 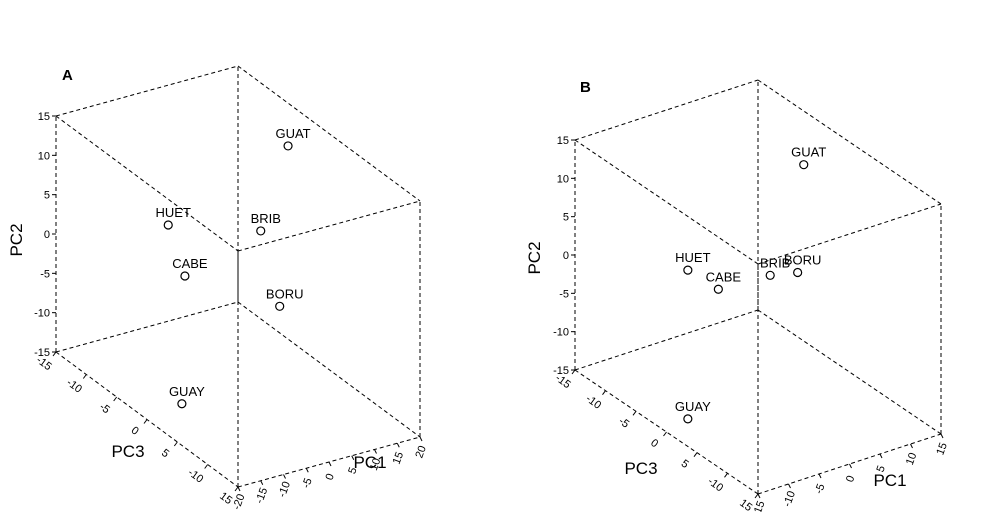 I want to click on pc2-tick-label: 0, so click(x=47, y=235).